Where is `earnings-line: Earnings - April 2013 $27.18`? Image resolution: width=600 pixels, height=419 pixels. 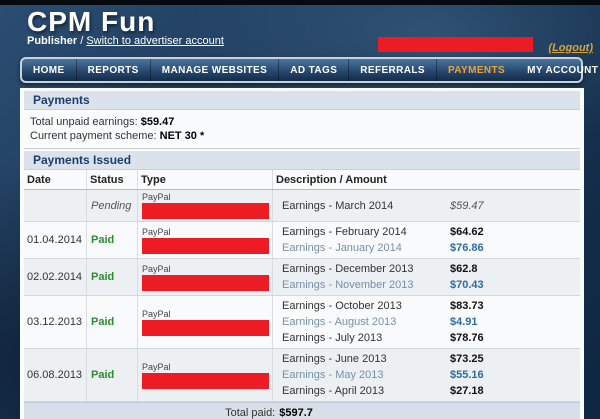 earnings-line: Earnings - April 2013 $27.18 is located at coordinates (431, 391).